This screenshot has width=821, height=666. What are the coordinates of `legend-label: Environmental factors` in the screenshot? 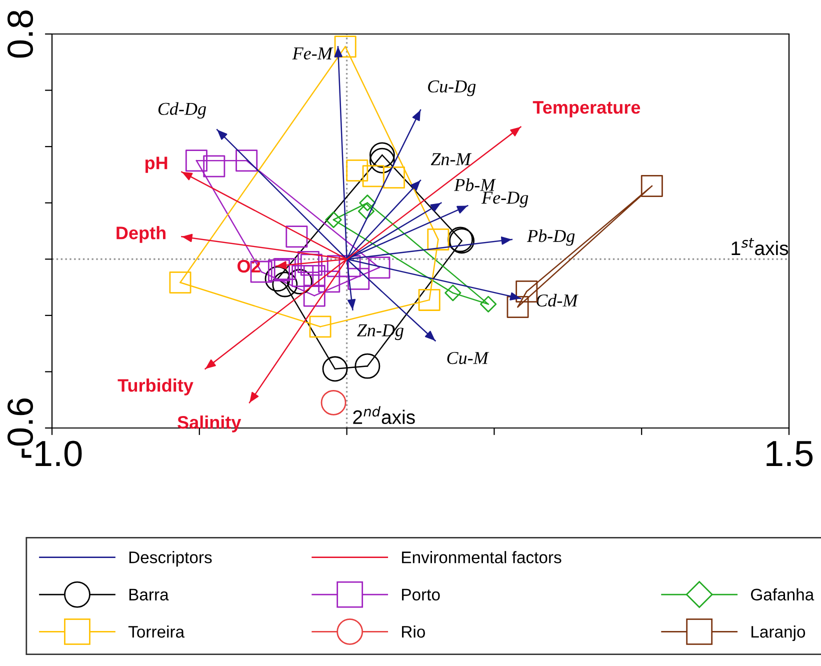 It's located at (482, 557).